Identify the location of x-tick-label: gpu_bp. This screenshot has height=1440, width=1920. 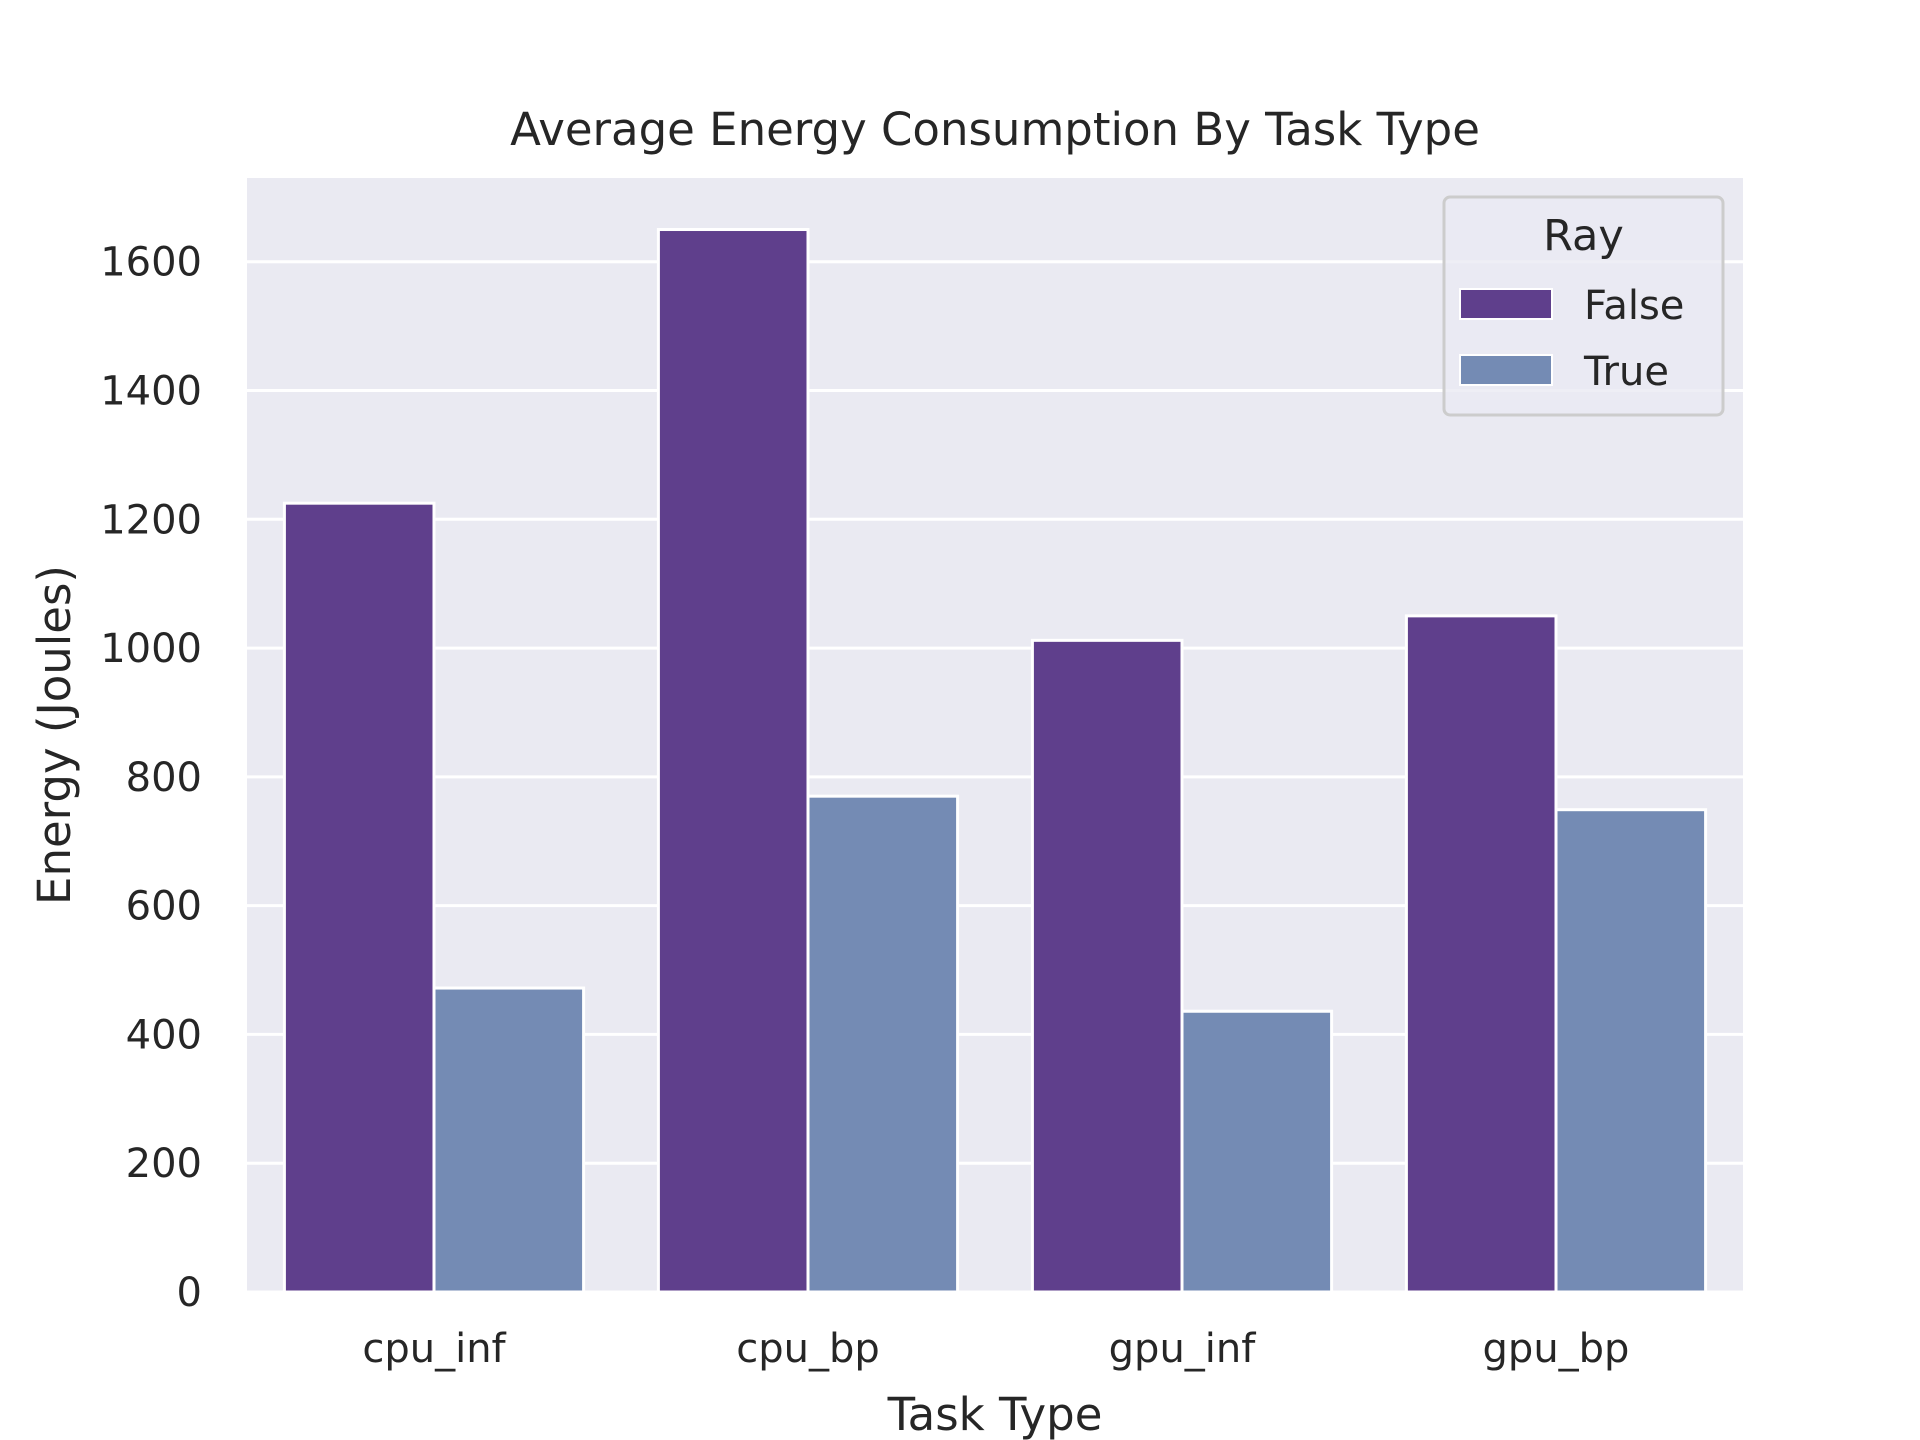
(1556, 1349).